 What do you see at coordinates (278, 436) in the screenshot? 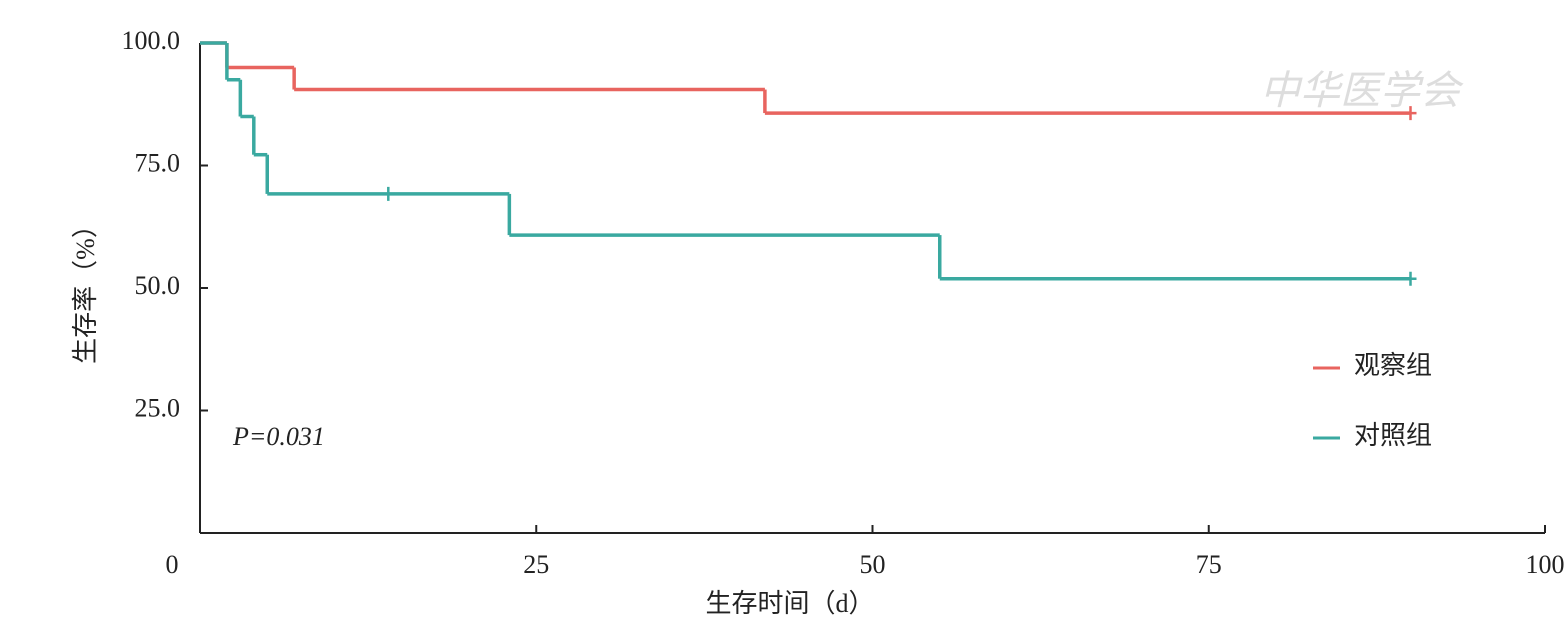
I see `p-value: P=0.031` at bounding box center [278, 436].